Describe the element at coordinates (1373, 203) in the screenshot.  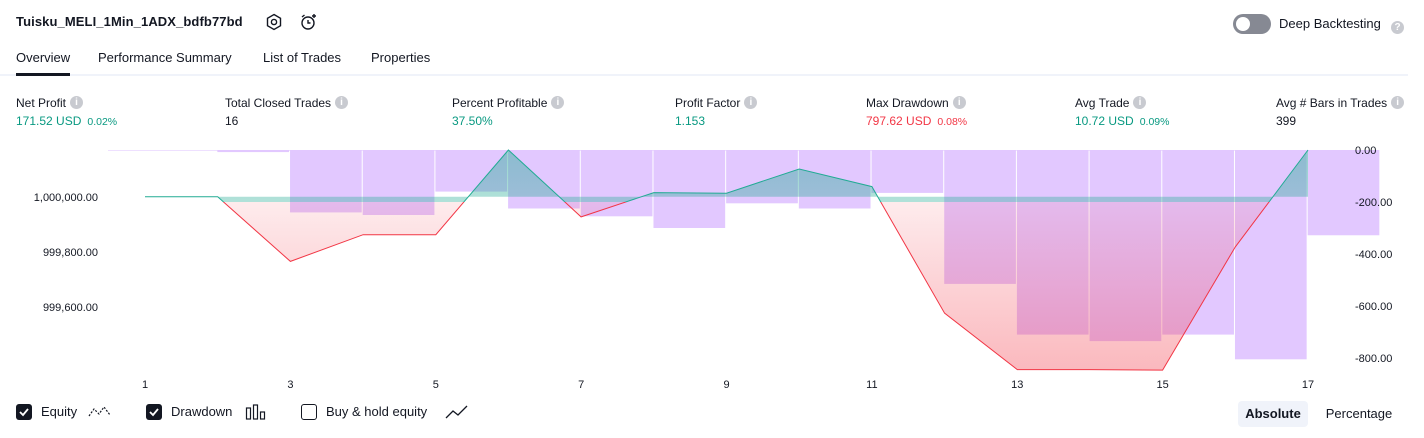
I see `right-axis-tick: -200.00` at that location.